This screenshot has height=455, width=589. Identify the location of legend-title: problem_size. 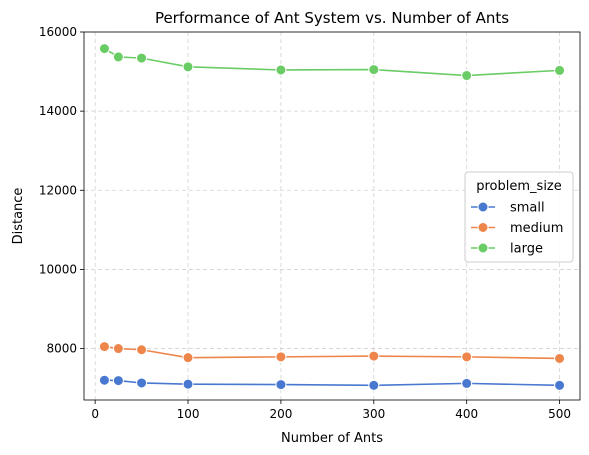
(519, 186).